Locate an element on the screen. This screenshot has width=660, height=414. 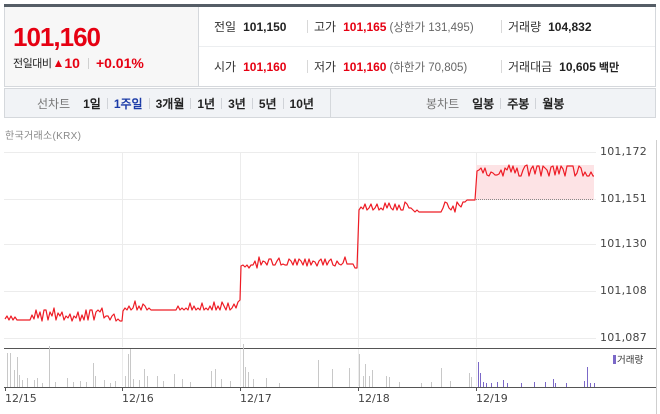
x-ticks is located at coordinates (241, 389).